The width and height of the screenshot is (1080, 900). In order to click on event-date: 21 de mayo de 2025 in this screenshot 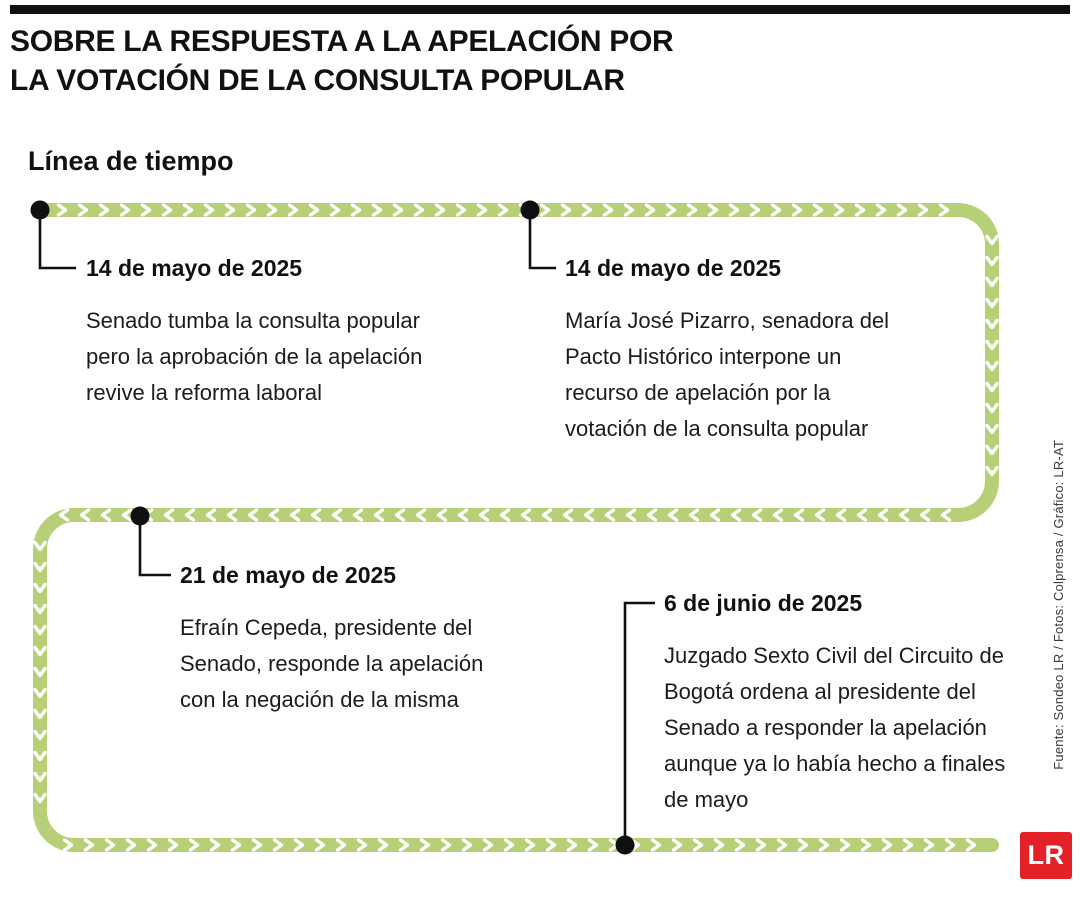, I will do `click(288, 575)`.